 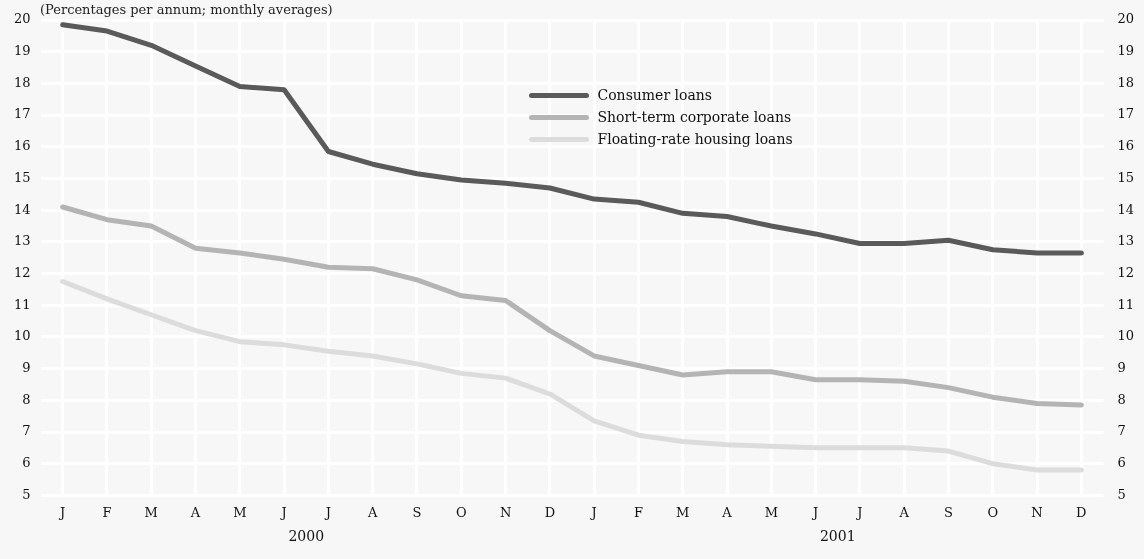 I want to click on y2-tick-label: 15, so click(x=1125, y=177).